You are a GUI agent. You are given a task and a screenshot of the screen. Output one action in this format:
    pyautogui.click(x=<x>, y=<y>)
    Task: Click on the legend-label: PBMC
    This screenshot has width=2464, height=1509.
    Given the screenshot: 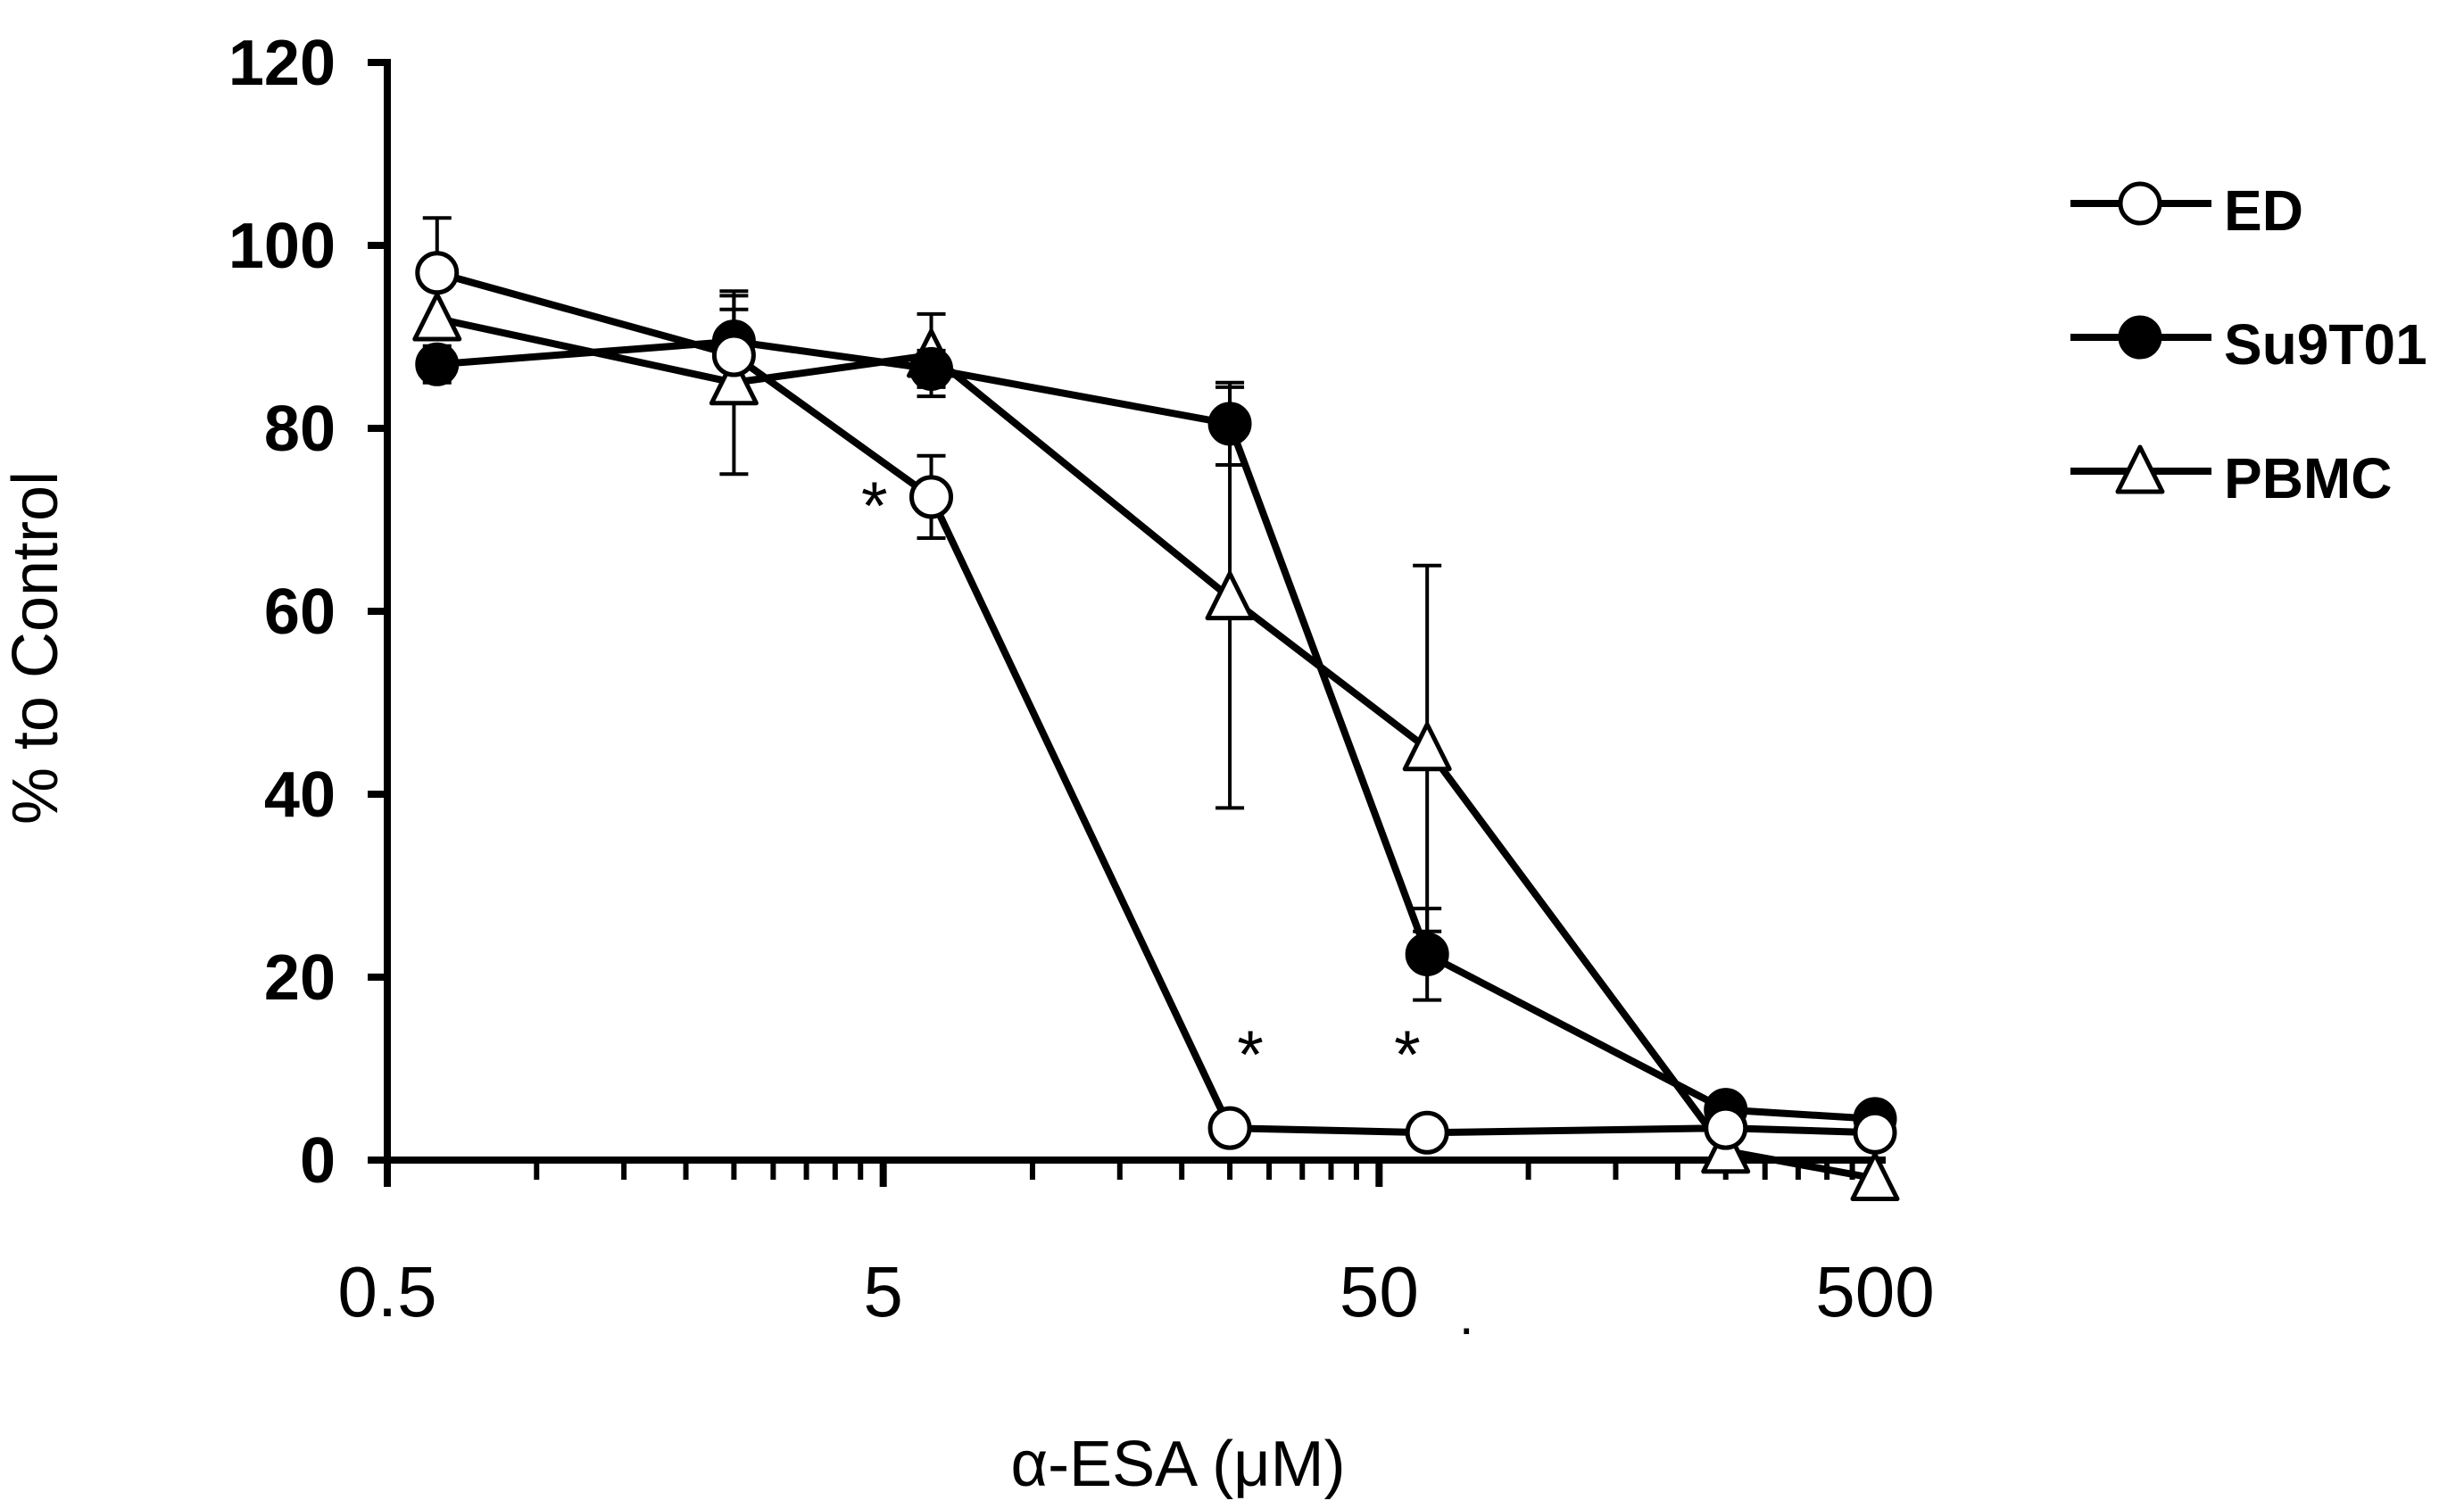 What is the action you would take?
    pyautogui.click(x=2308, y=478)
    